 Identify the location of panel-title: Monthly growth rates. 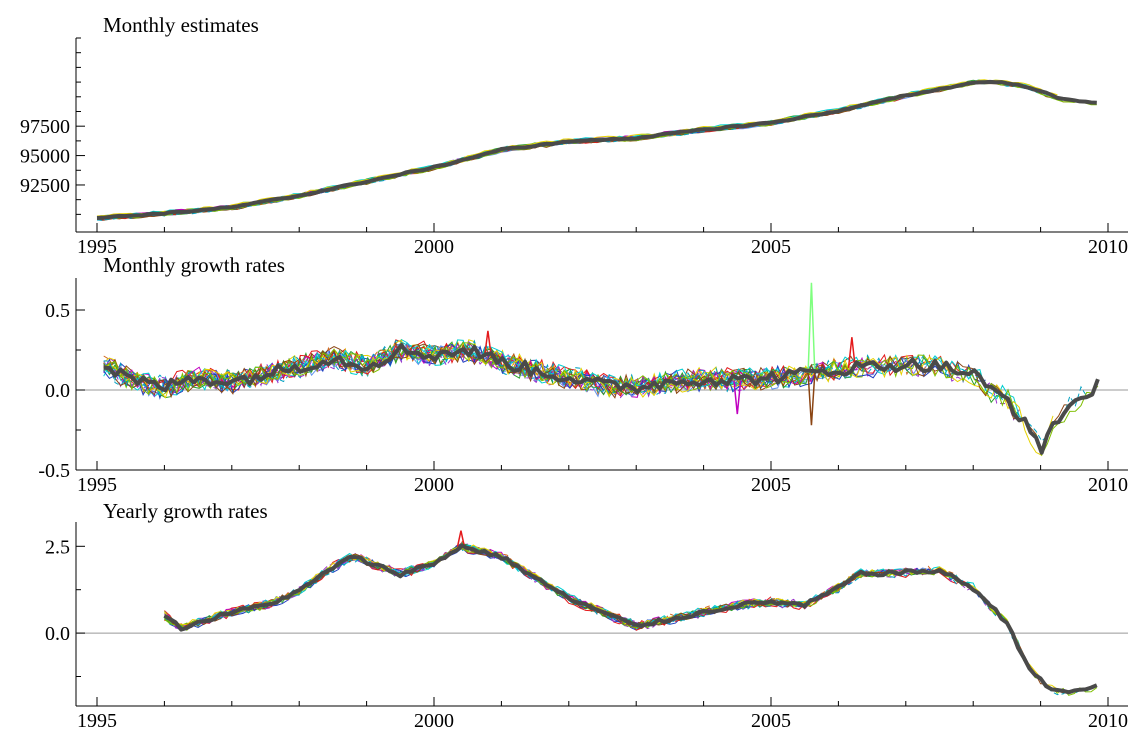
(194, 265).